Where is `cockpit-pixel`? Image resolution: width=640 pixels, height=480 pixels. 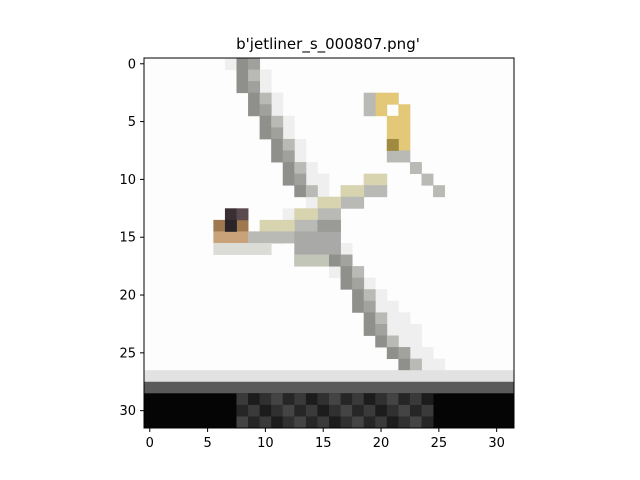
cockpit-pixel is located at coordinates (230, 225).